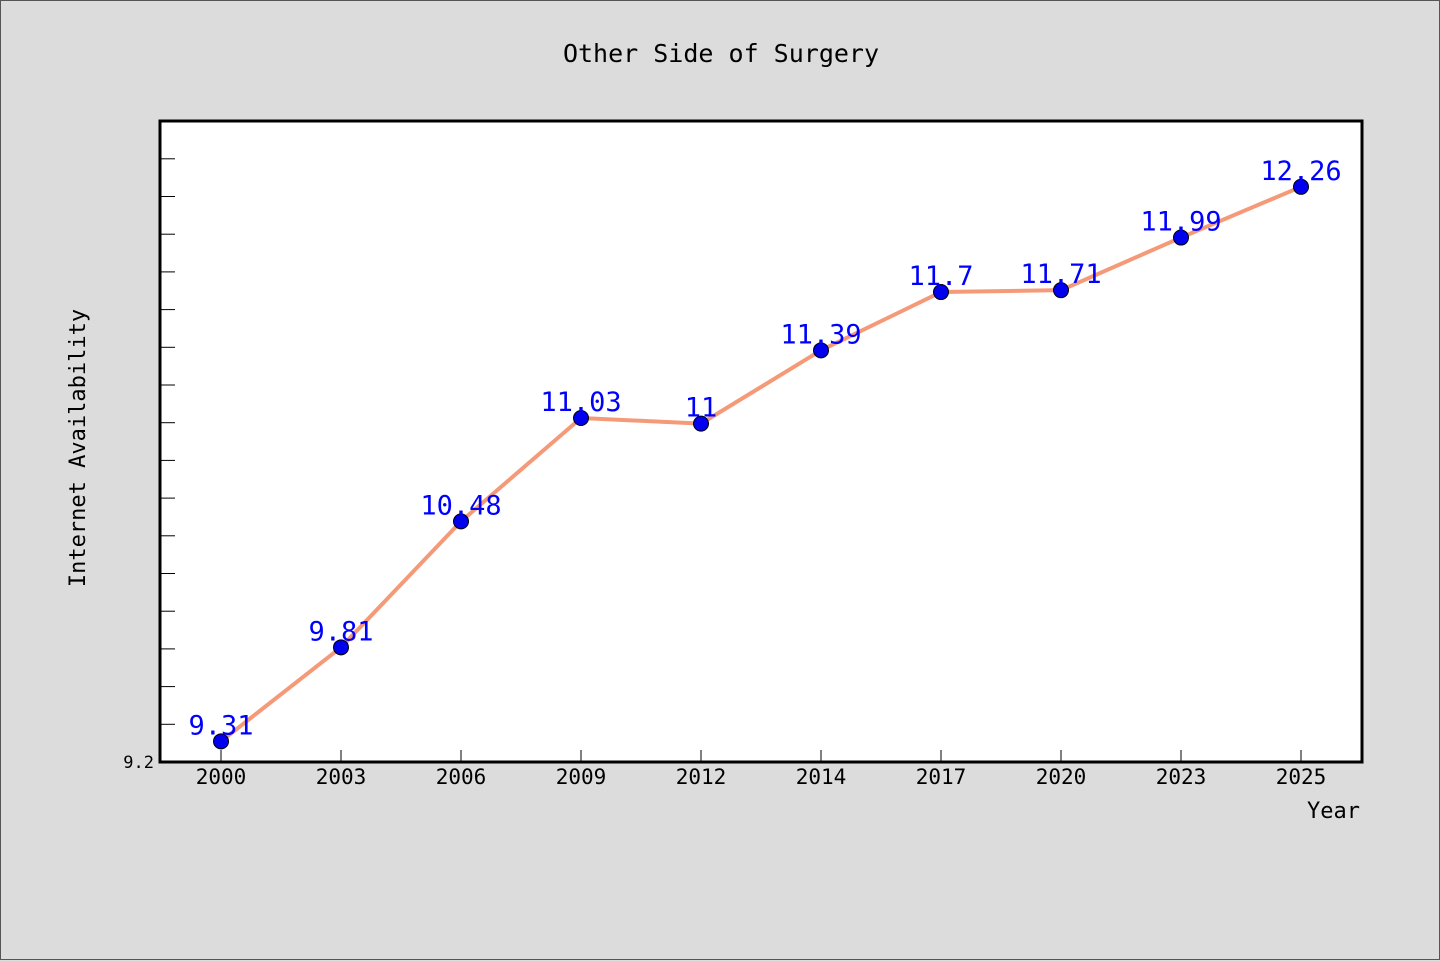  Describe the element at coordinates (580, 402) in the screenshot. I see `data-label: 11.03` at that location.